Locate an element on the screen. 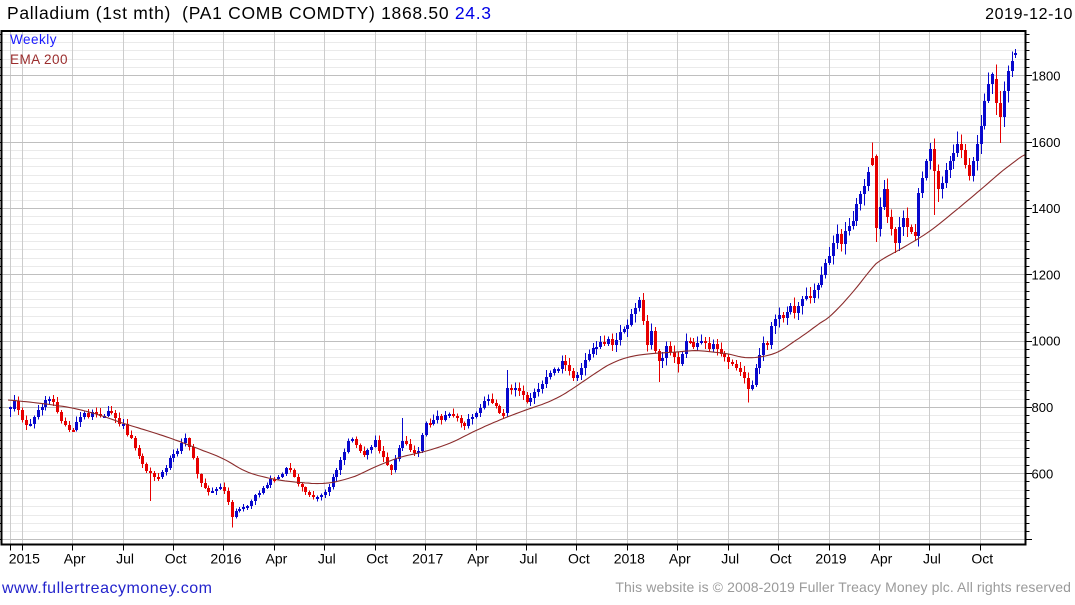 The width and height of the screenshot is (1075, 605). svg-text: 2015 is located at coordinates (24, 559).